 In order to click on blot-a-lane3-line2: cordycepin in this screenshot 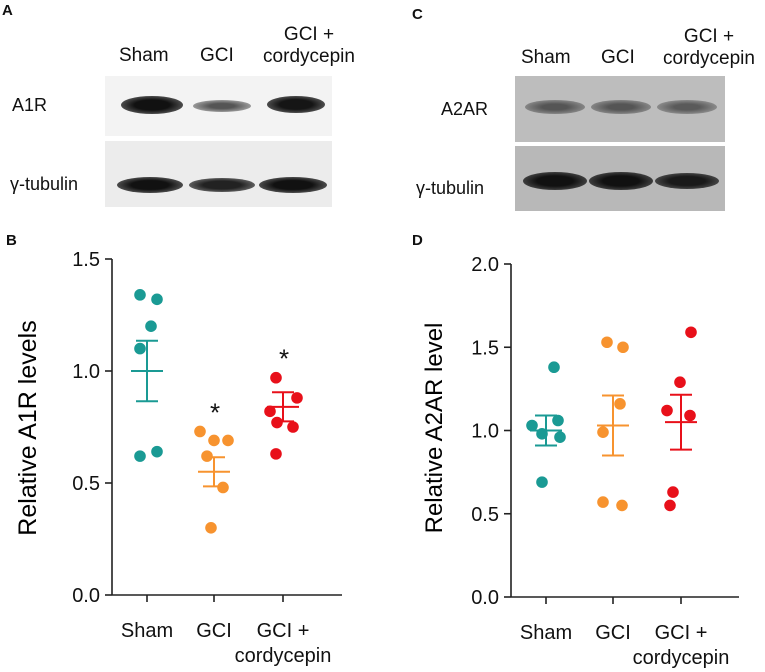, I will do `click(309, 56)`.